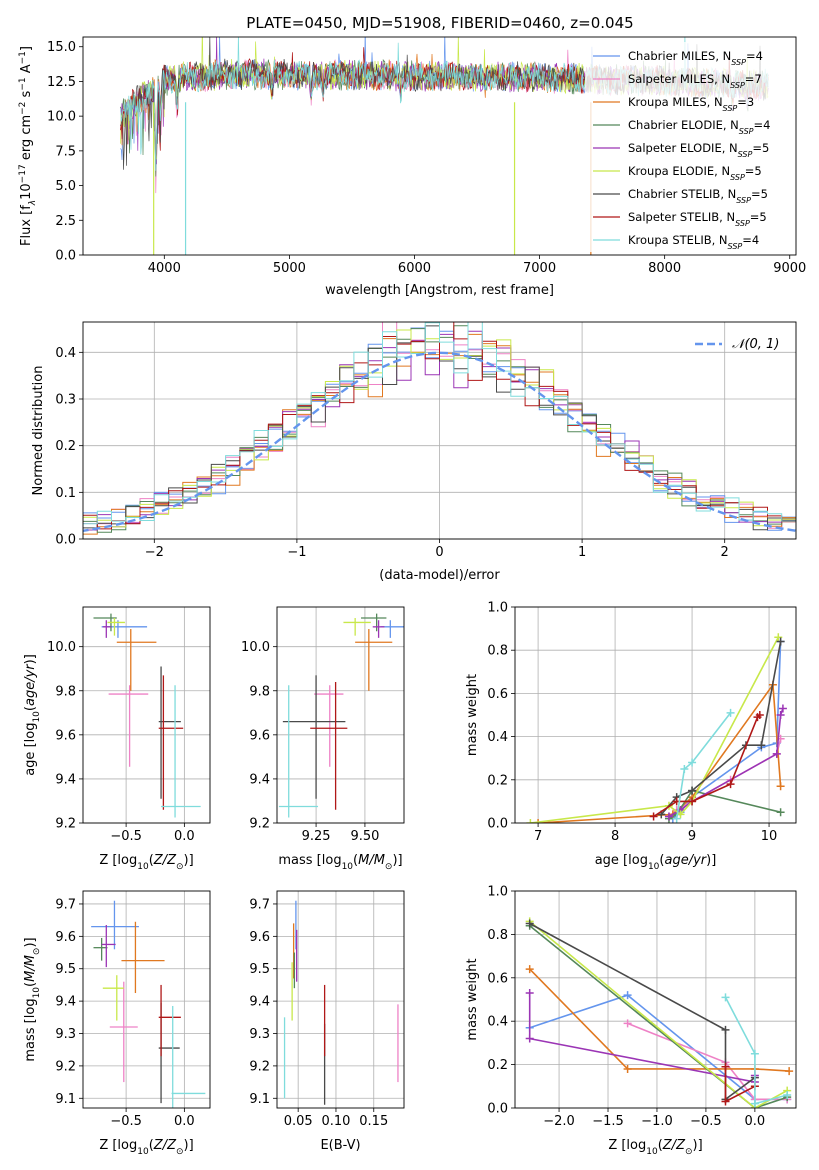 This screenshot has width=819, height=1170. What do you see at coordinates (725, 552) in the screenshot?
I see `x-tick-label: 2` at bounding box center [725, 552].